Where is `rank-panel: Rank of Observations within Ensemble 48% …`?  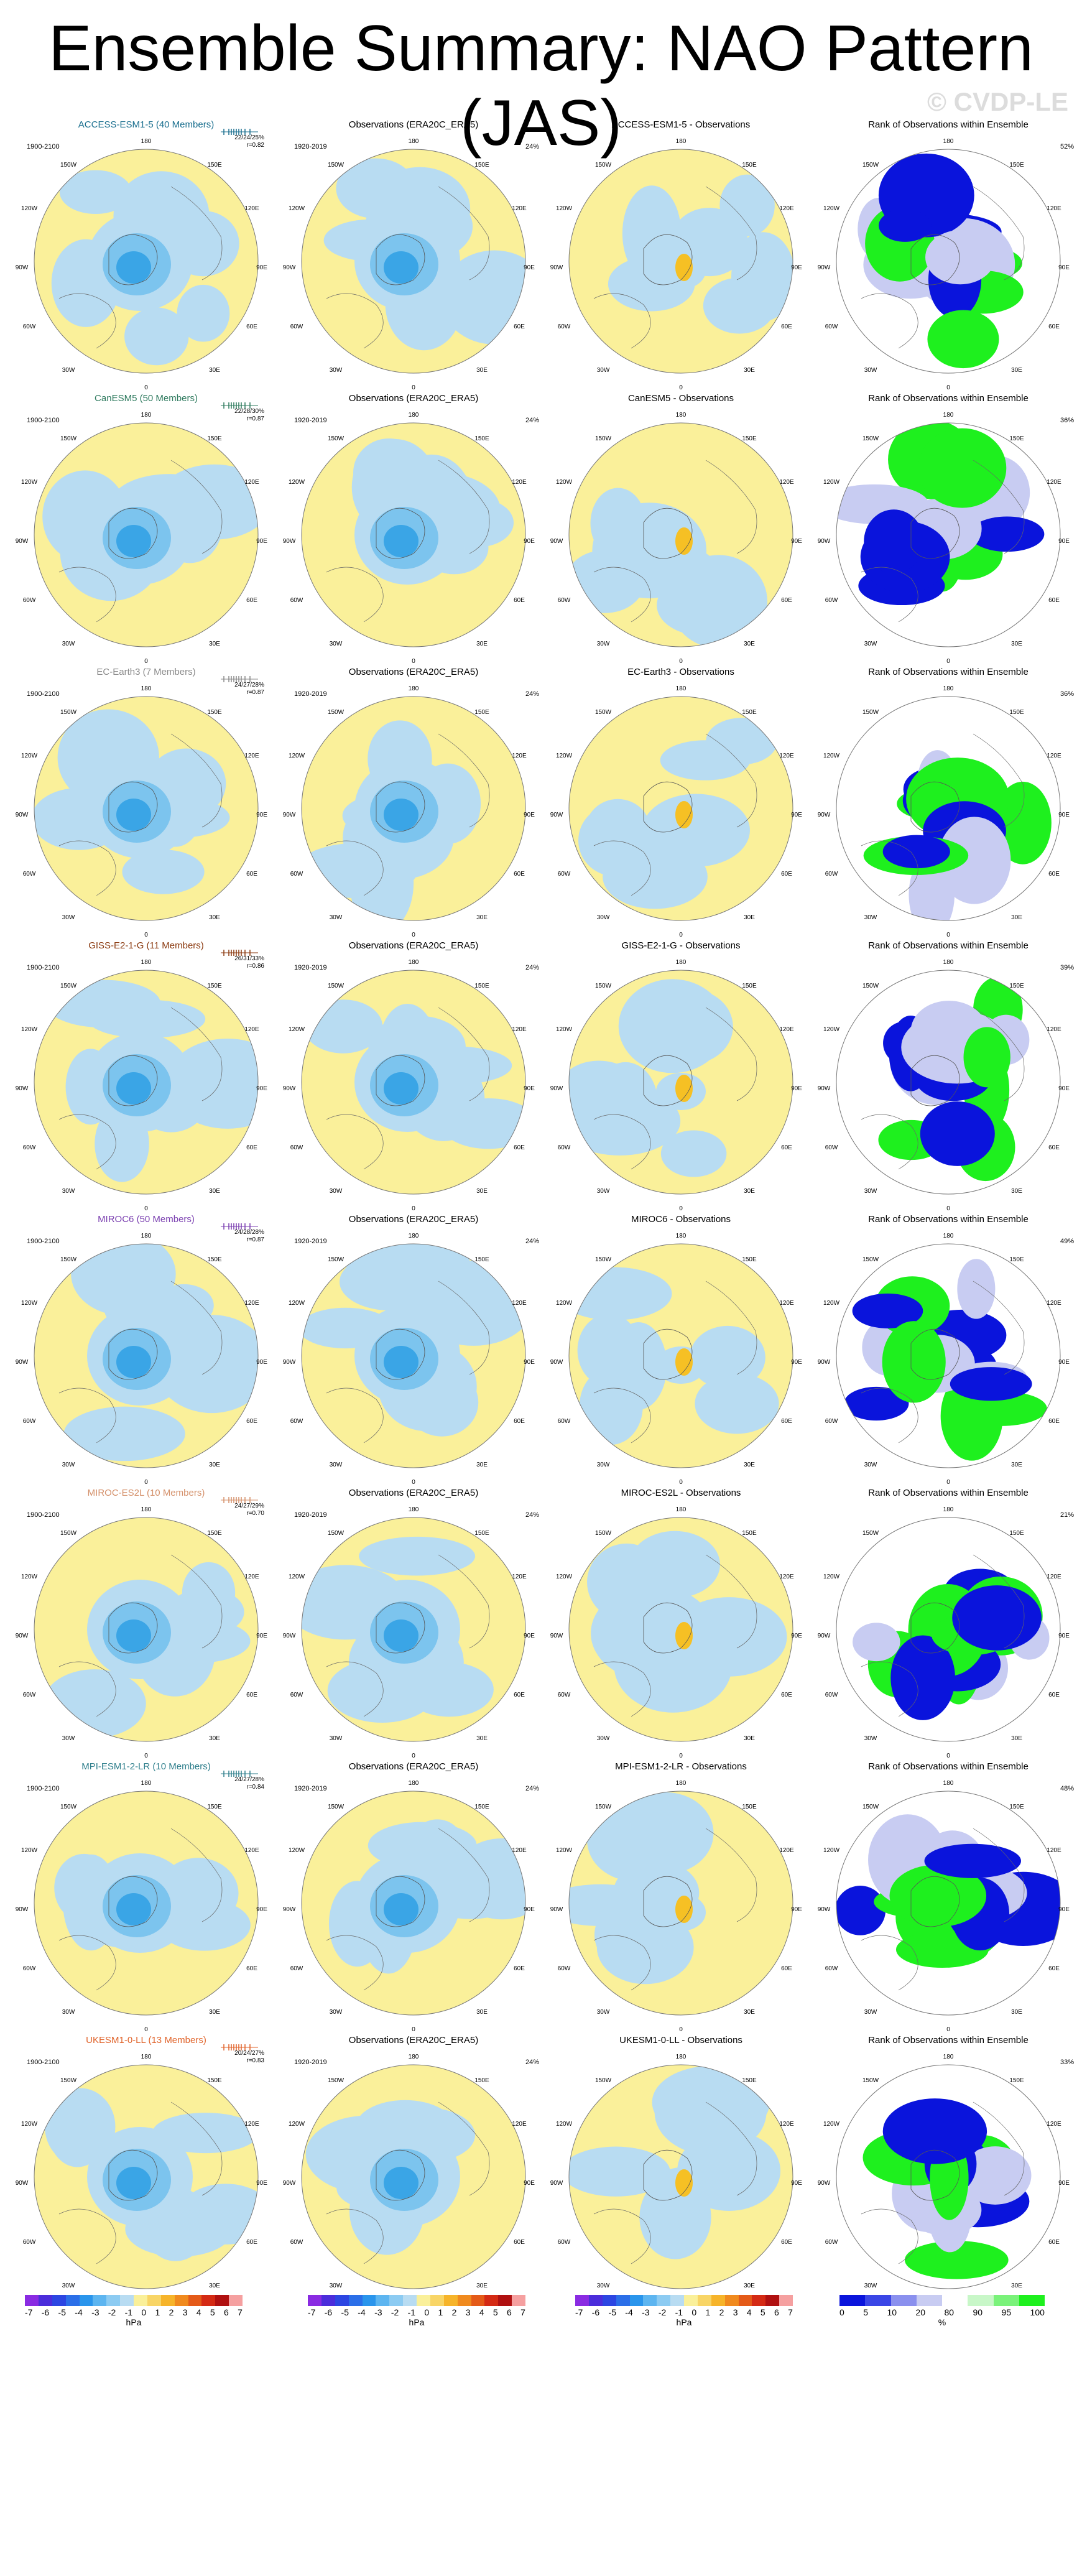
rank-panel: Rank of Observations within Ensemble 48% … is located at coordinates (948, 2028).